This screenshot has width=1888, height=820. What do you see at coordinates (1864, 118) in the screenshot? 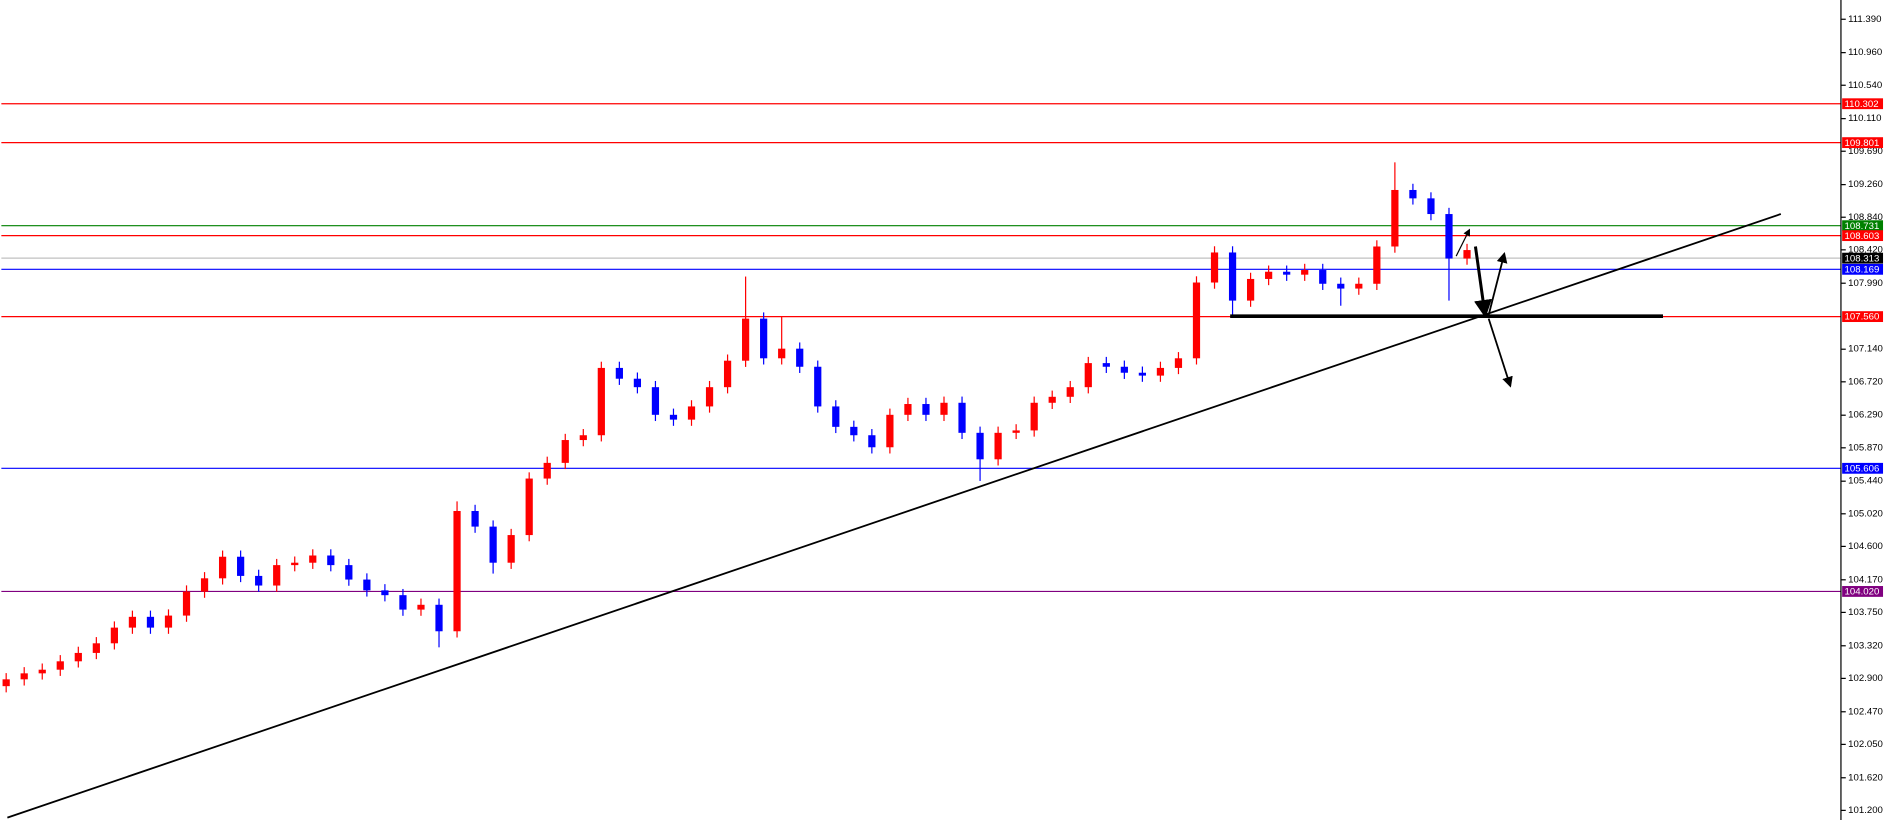
I see `y-tick-label: 110.110` at bounding box center [1864, 118].